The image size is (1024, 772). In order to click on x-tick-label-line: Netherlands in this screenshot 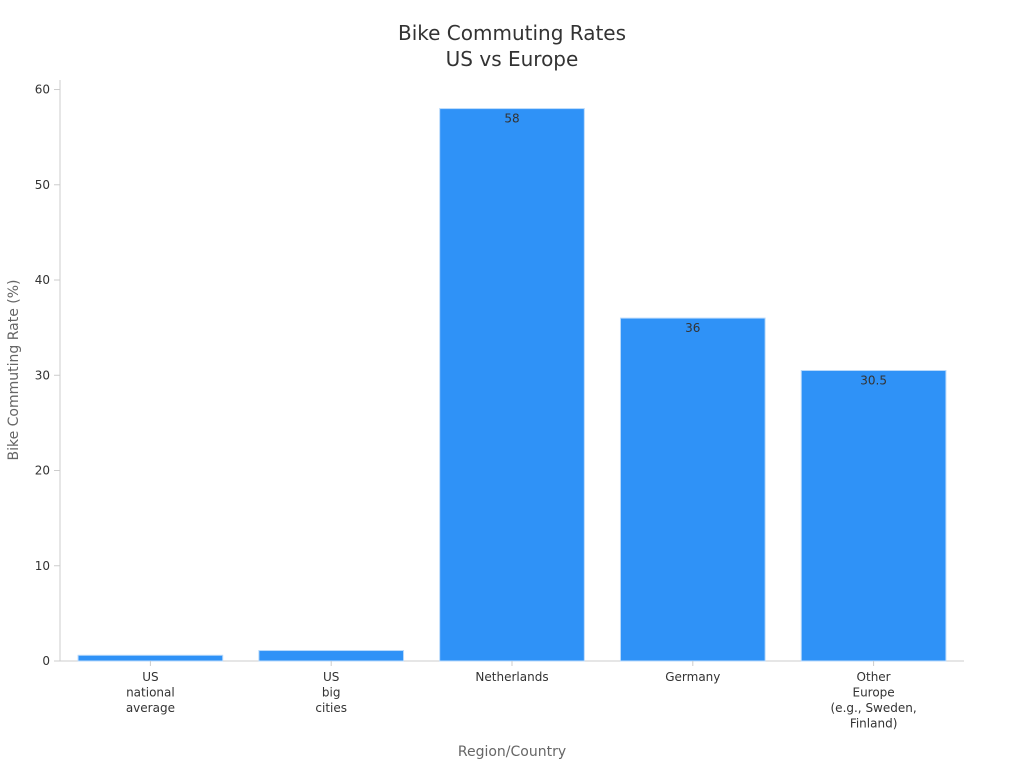, I will do `click(511, 677)`.